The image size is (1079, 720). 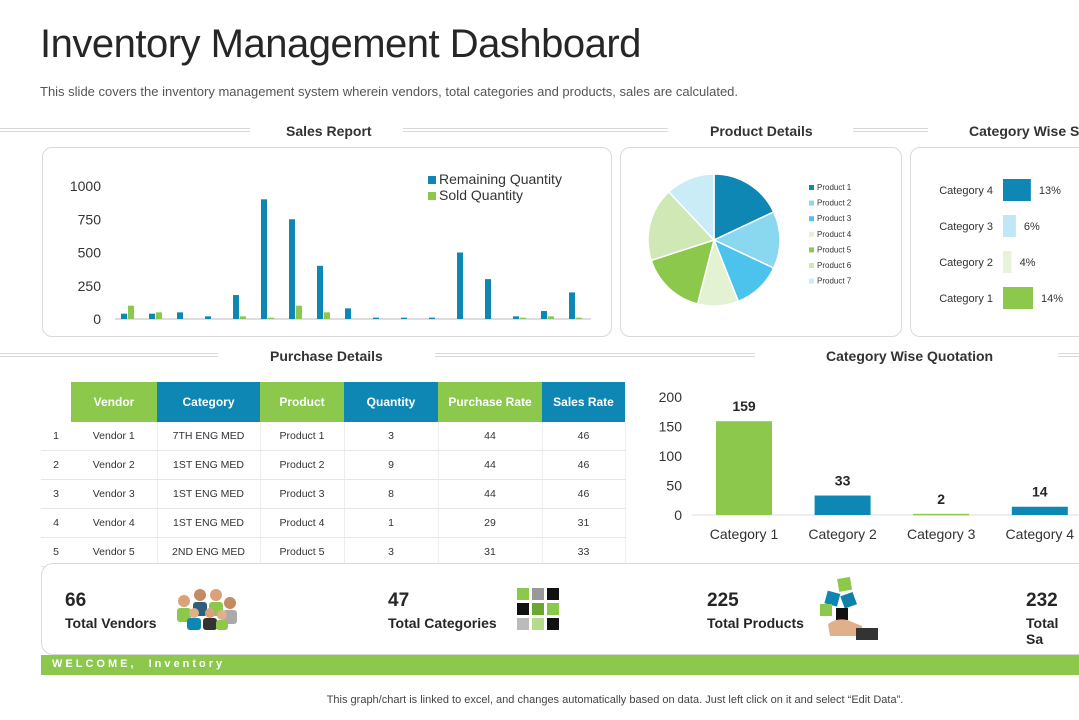 I want to click on row-index: 4, so click(x=56, y=523).